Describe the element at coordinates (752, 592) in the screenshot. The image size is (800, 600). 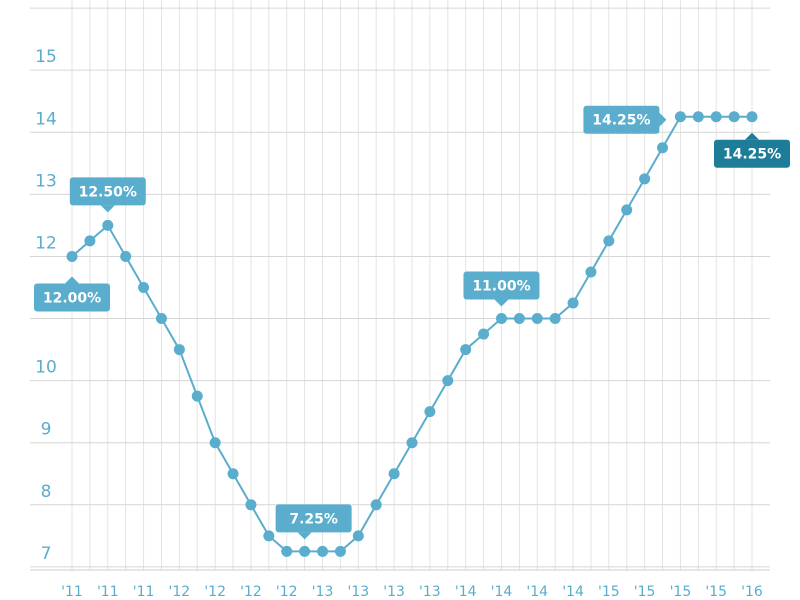
I see `x-tick-label: '16` at that location.